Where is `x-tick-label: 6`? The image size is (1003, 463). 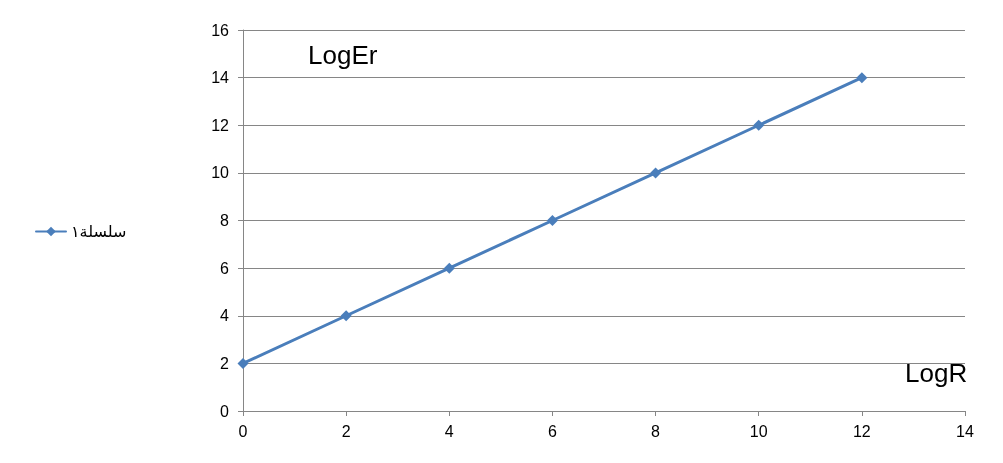 x-tick-label: 6 is located at coordinates (552, 431).